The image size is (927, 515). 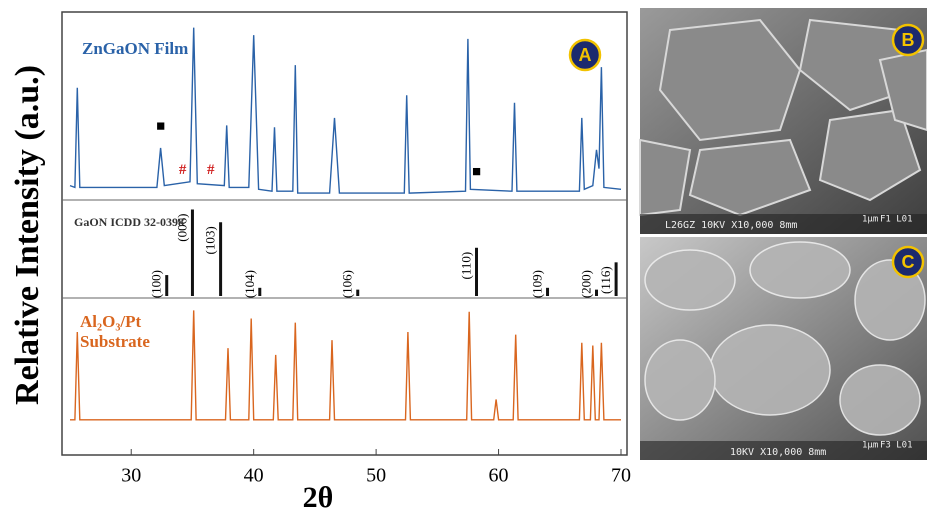 I want to click on panel-label: C, so click(x=908, y=262).